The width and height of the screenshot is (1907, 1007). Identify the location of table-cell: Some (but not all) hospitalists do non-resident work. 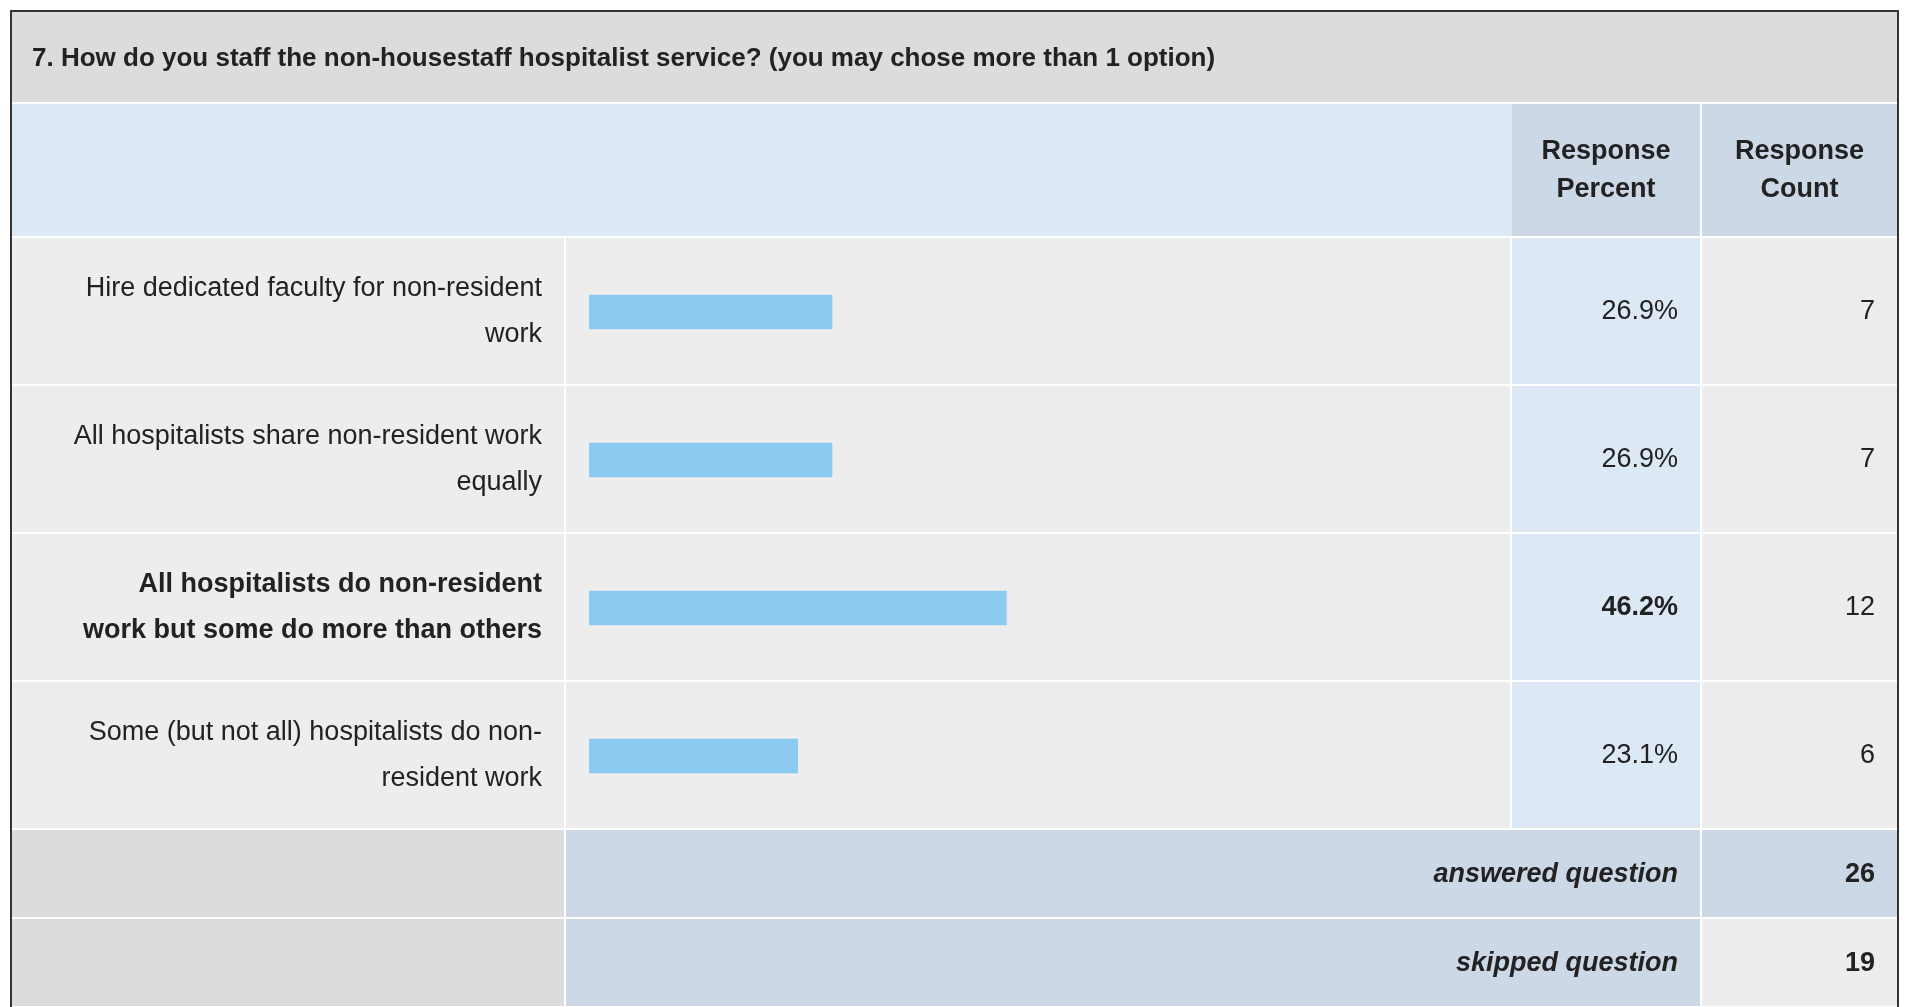
(289, 756).